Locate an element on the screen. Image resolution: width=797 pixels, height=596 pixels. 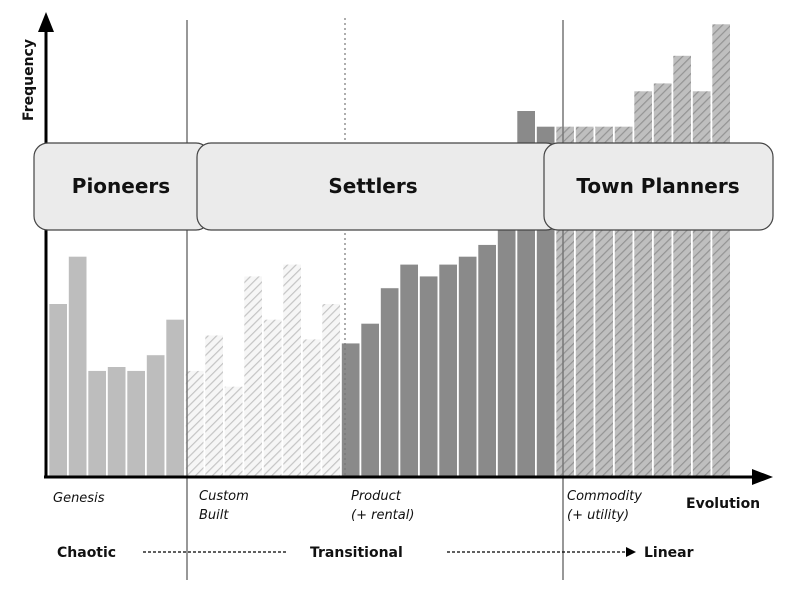
stage-product-label-line1: Product is located at coordinates (376, 496).